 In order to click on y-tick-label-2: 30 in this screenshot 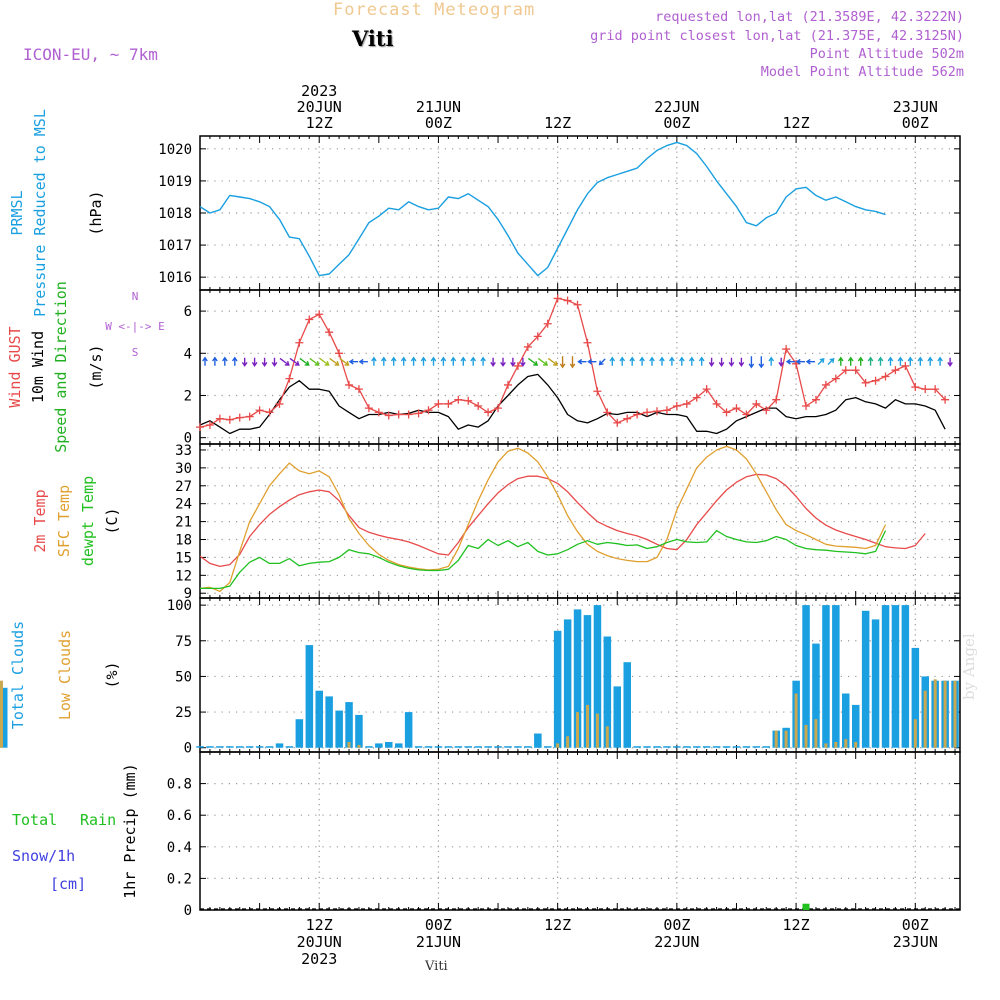, I will do `click(183, 469)`.